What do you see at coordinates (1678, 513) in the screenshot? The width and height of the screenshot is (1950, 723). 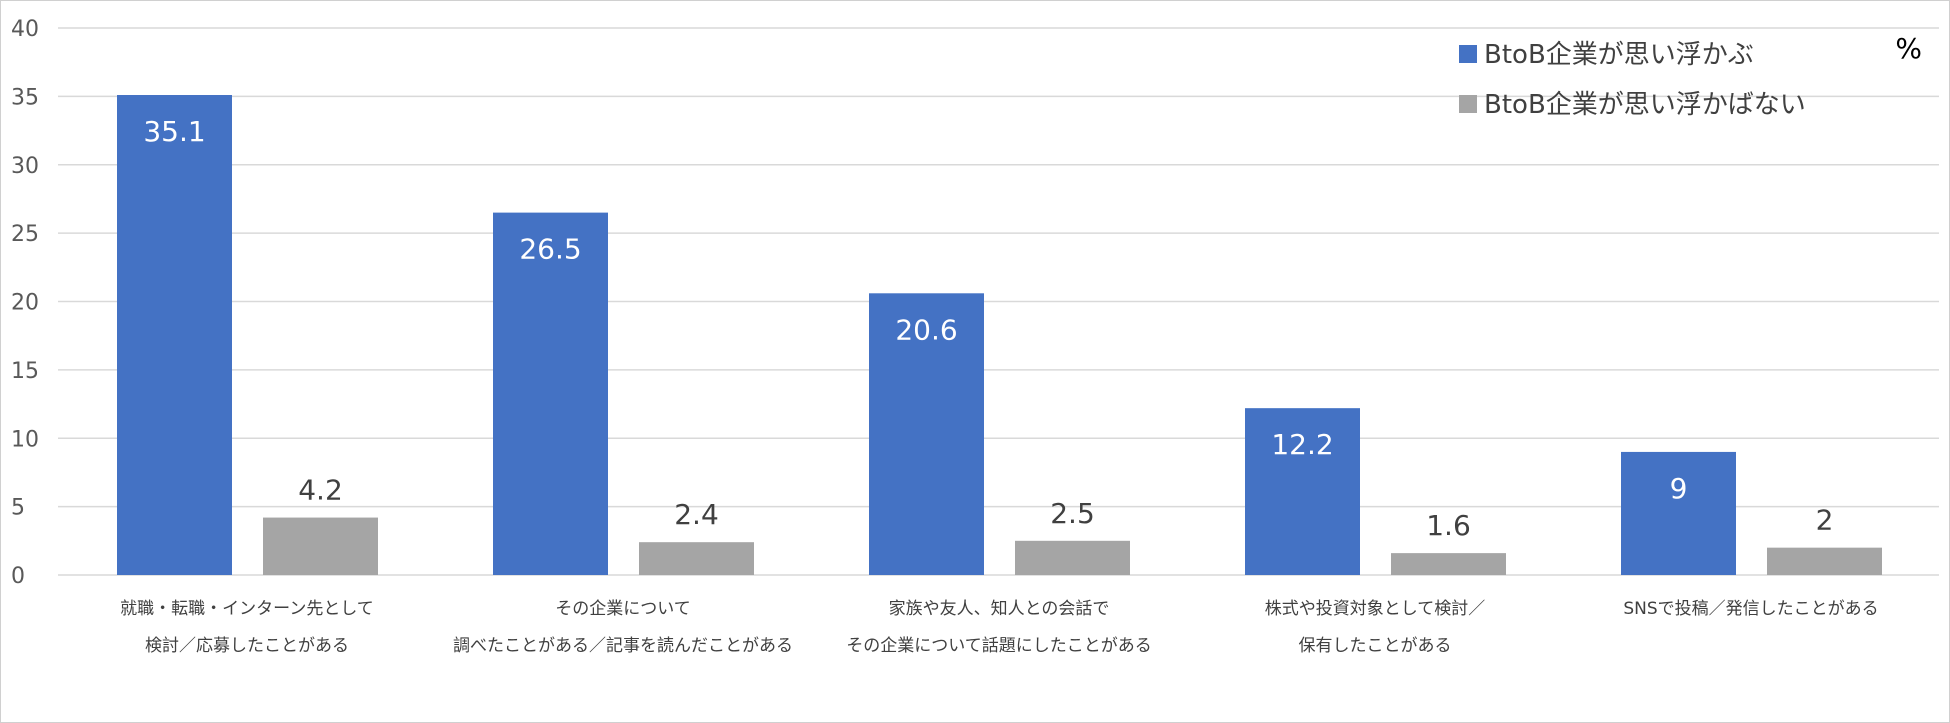 I see `bar-s0-c4` at bounding box center [1678, 513].